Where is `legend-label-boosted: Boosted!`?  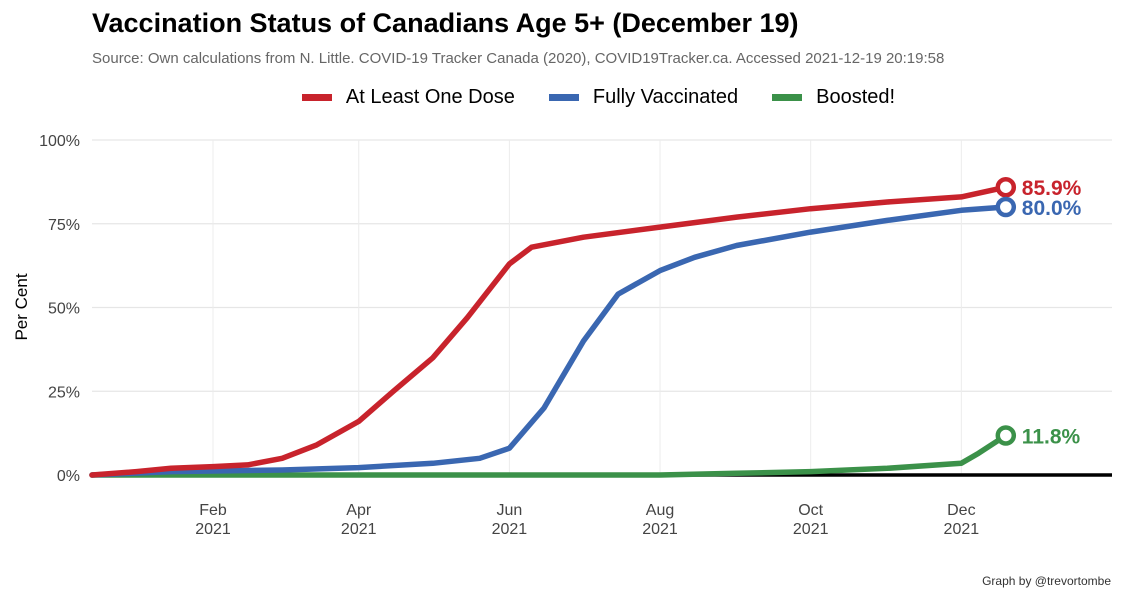 legend-label-boosted: Boosted! is located at coordinates (856, 97).